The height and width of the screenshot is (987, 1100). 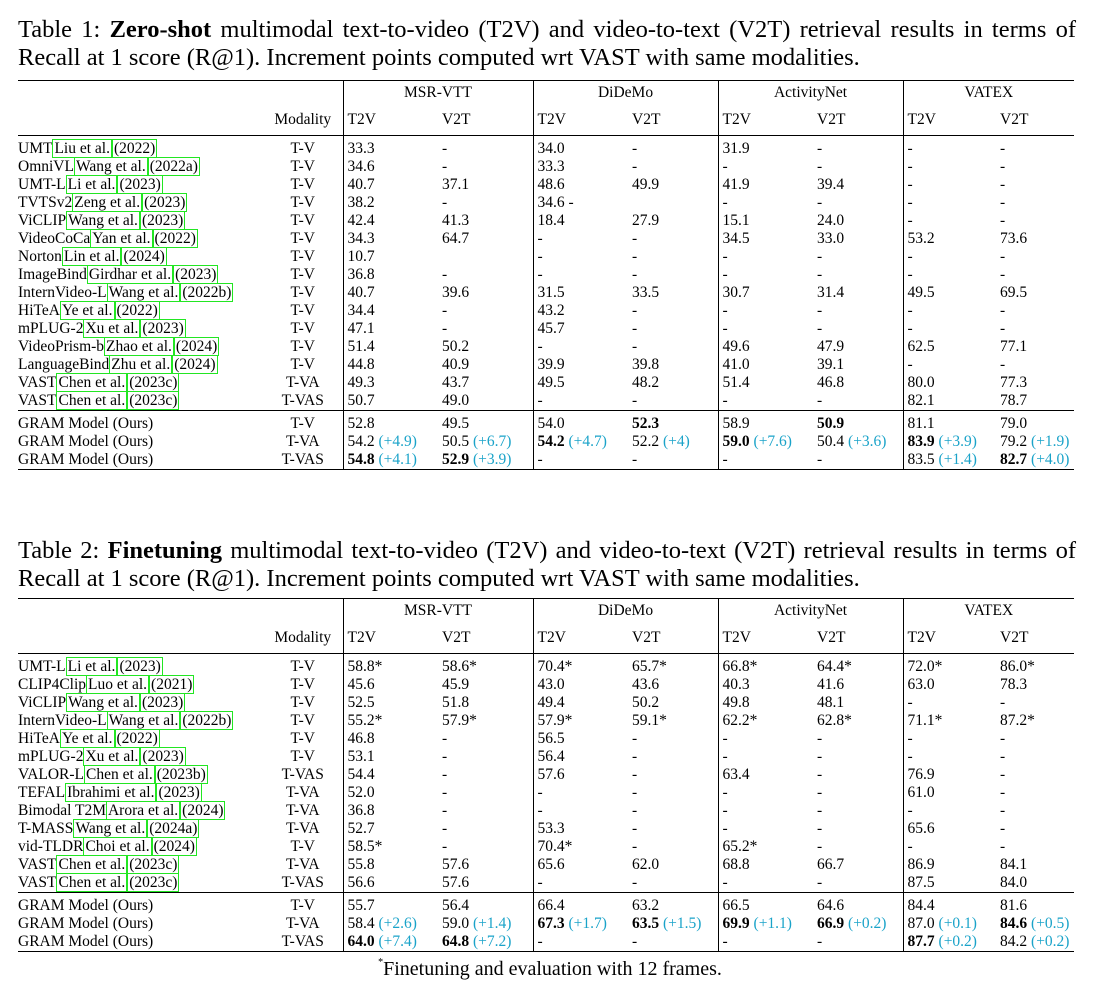 I want to click on increment-value: (+1.9), so click(x=1050, y=441).